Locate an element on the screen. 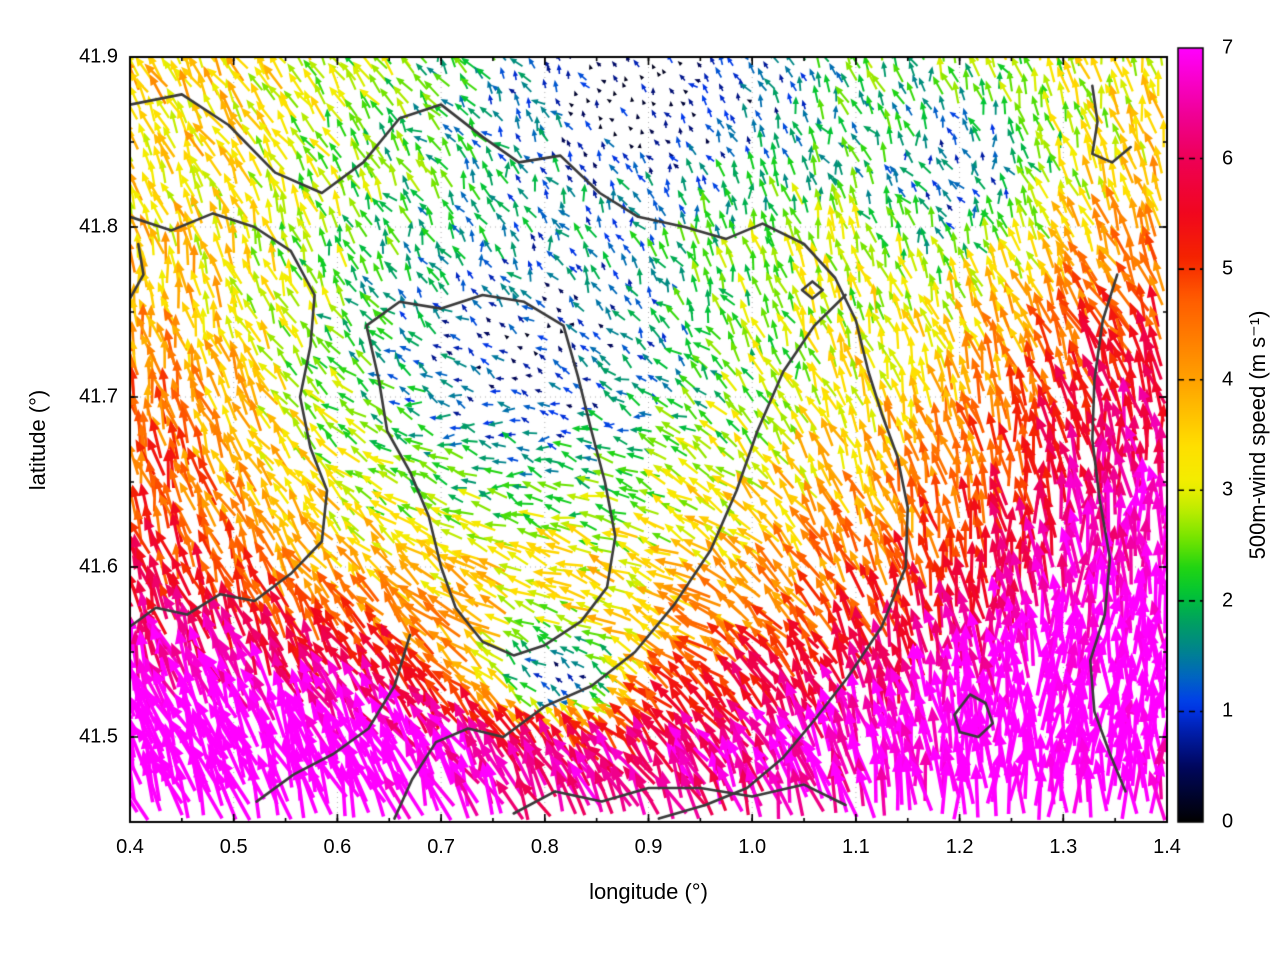 The image size is (1280, 960). x-tick-label: 0.5 is located at coordinates (233, 847).